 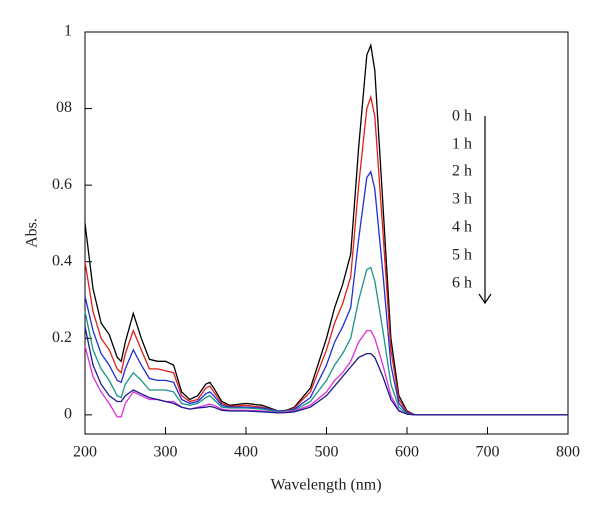 What do you see at coordinates (246, 452) in the screenshot?
I see `x-tick-label: 400` at bounding box center [246, 452].